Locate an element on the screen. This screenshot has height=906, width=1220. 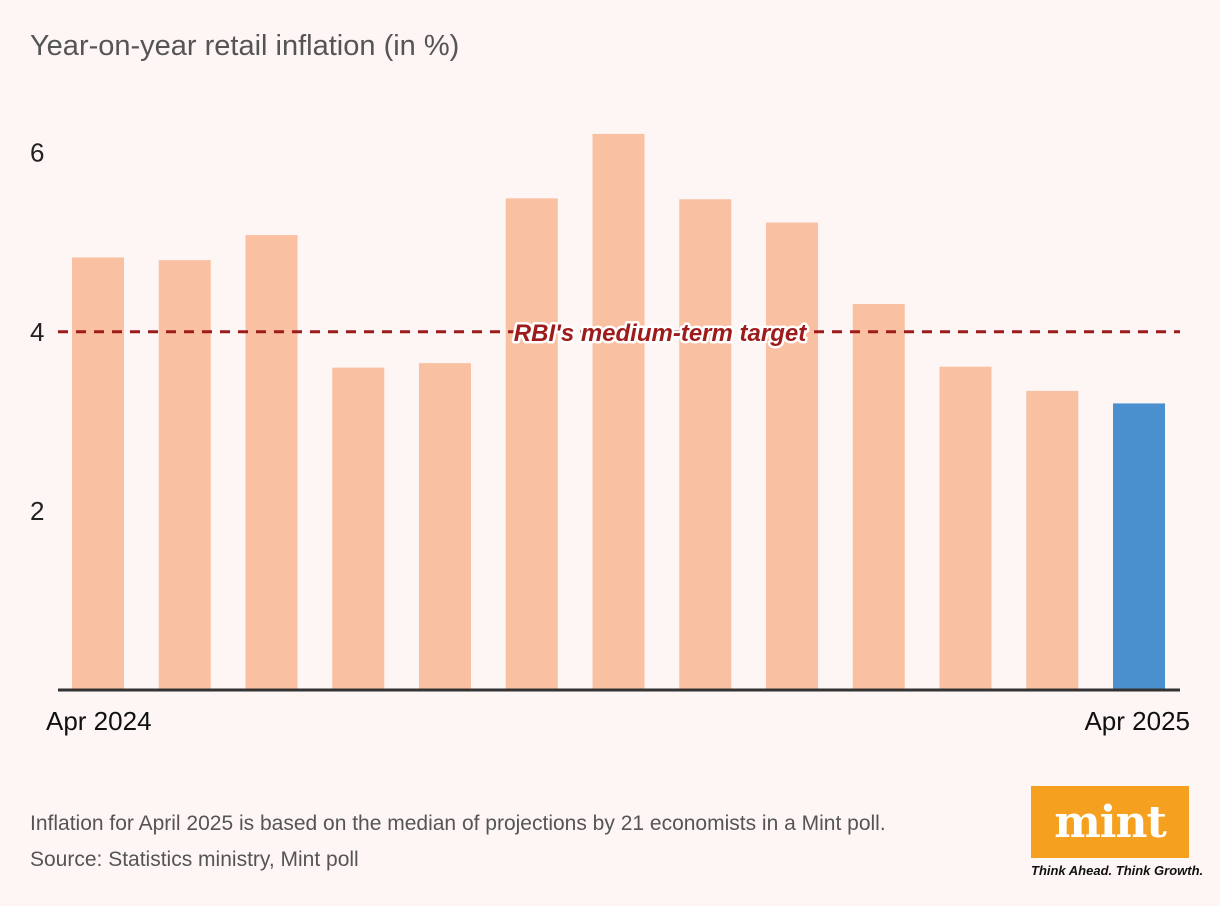
bar-apr-2024 is located at coordinates (98, 473).